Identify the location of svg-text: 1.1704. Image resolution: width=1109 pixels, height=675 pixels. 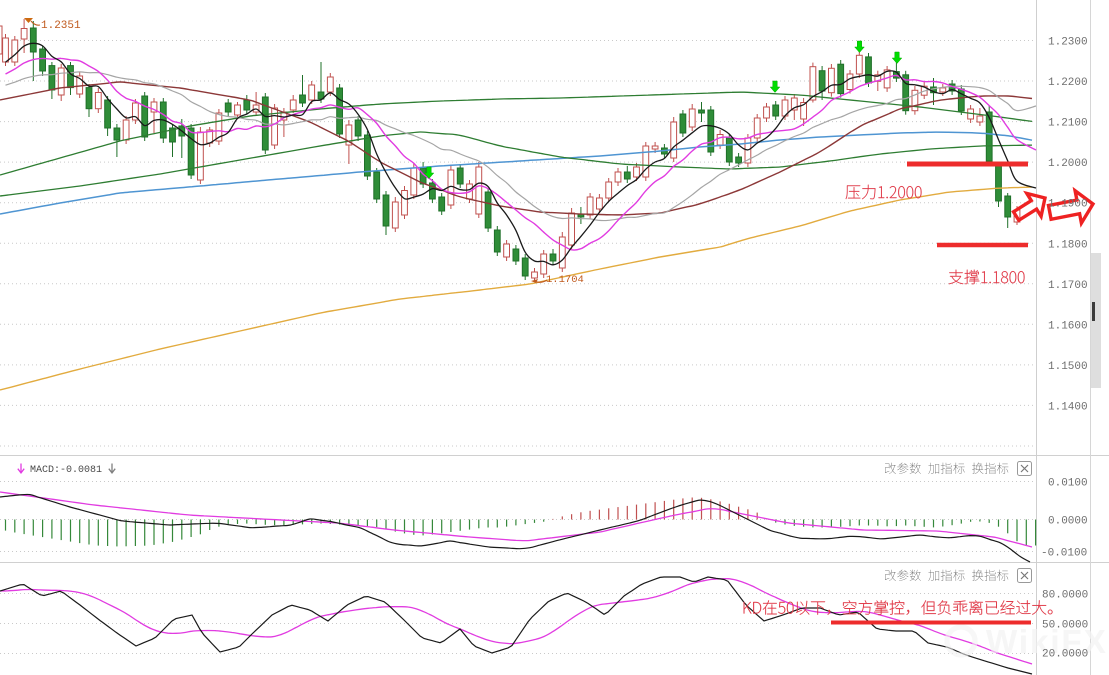
(565, 280).